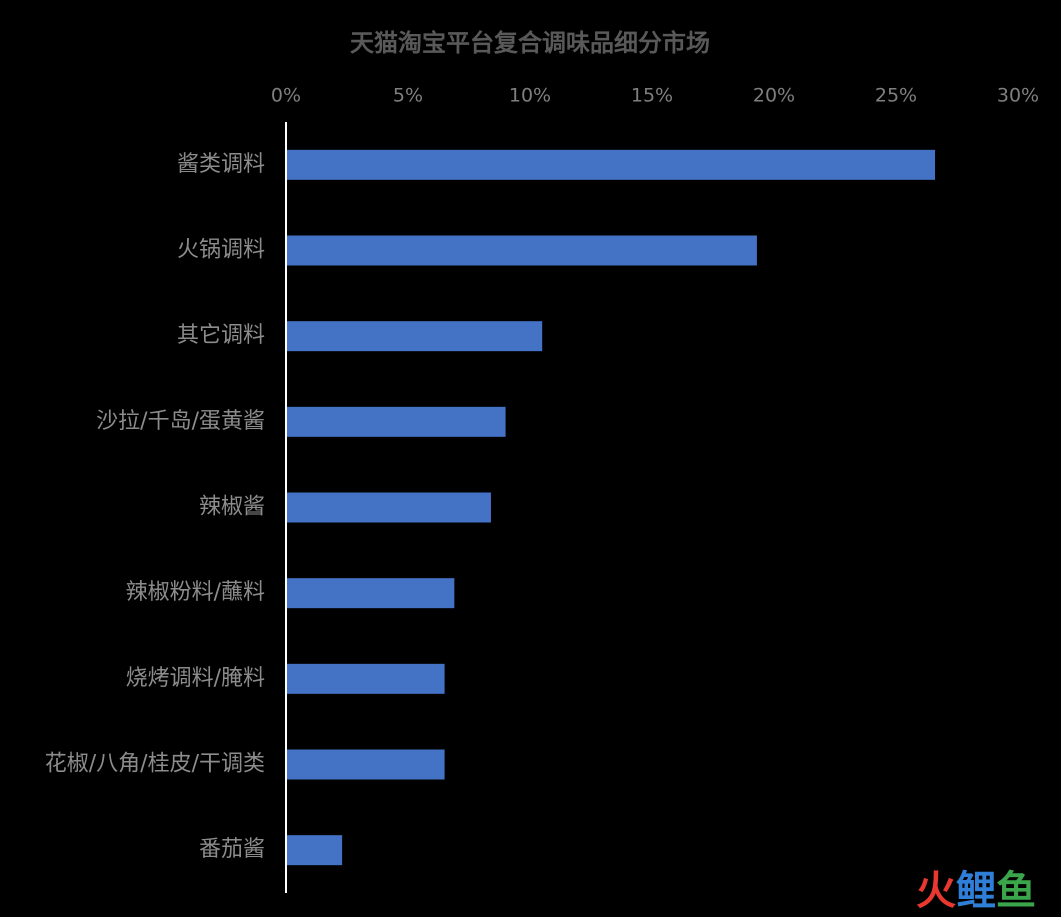 Image resolution: width=1061 pixels, height=917 pixels. I want to click on y-tick-label: 火锅调料, so click(221, 250).